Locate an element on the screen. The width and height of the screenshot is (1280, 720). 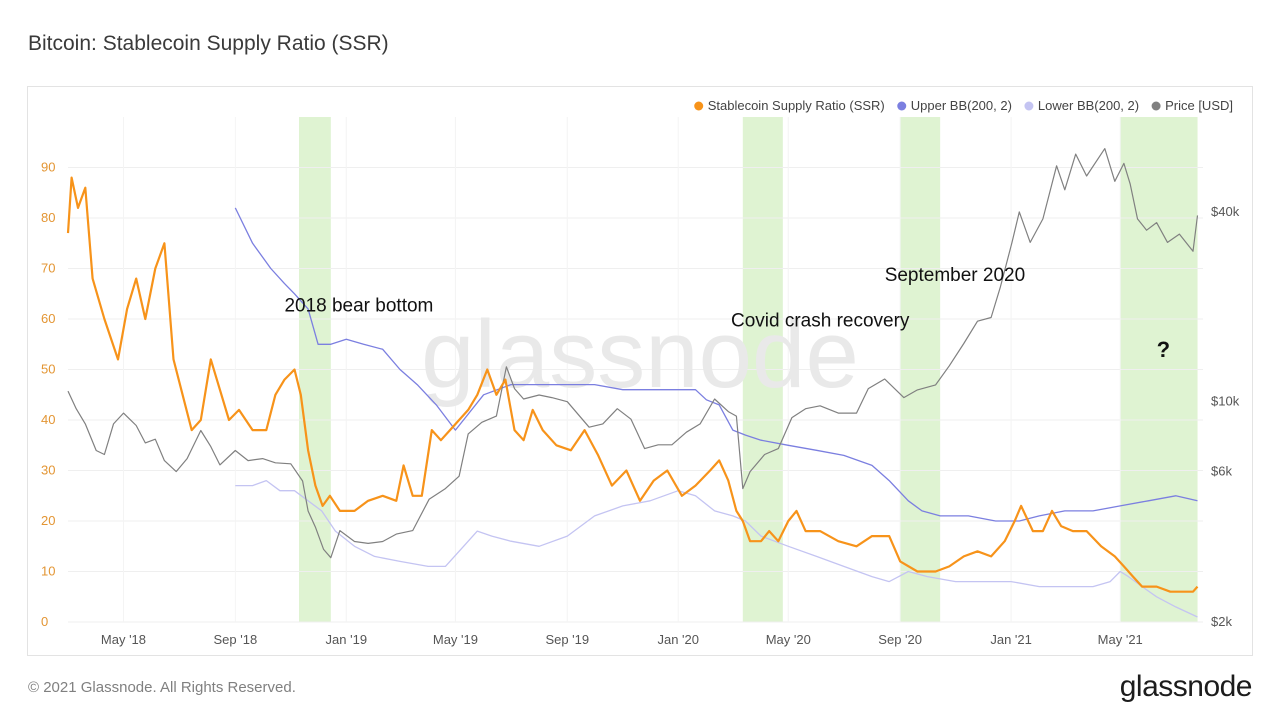
legend-label: Price [USD] is located at coordinates (1199, 105).